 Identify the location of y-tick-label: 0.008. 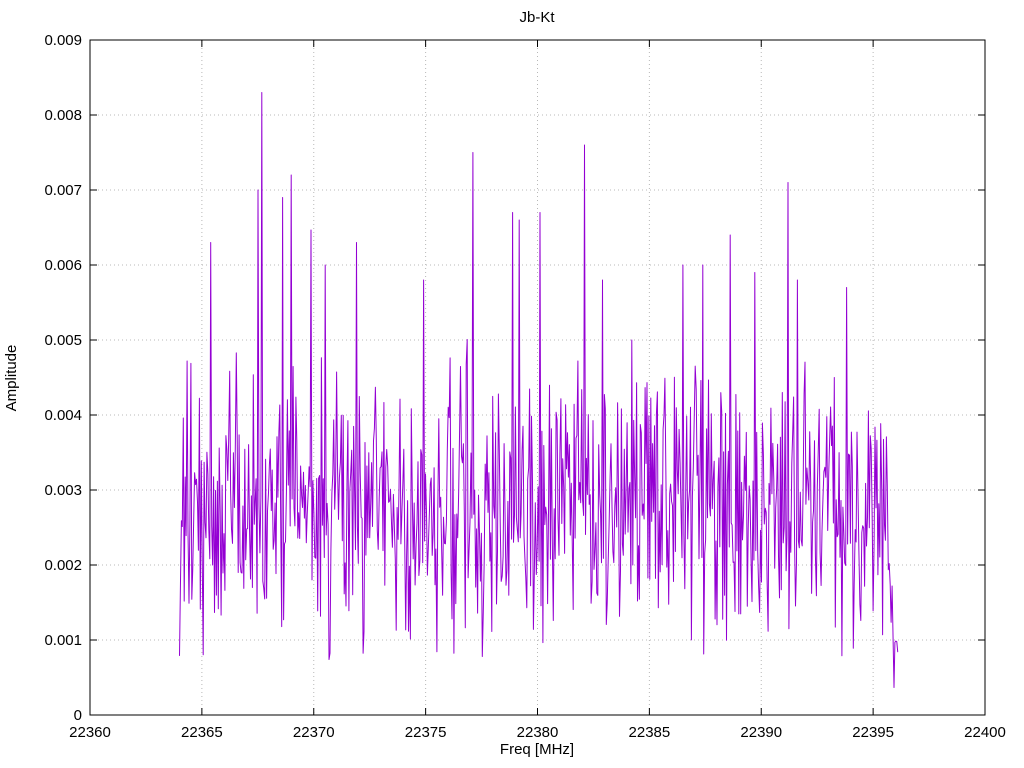
(63, 115).